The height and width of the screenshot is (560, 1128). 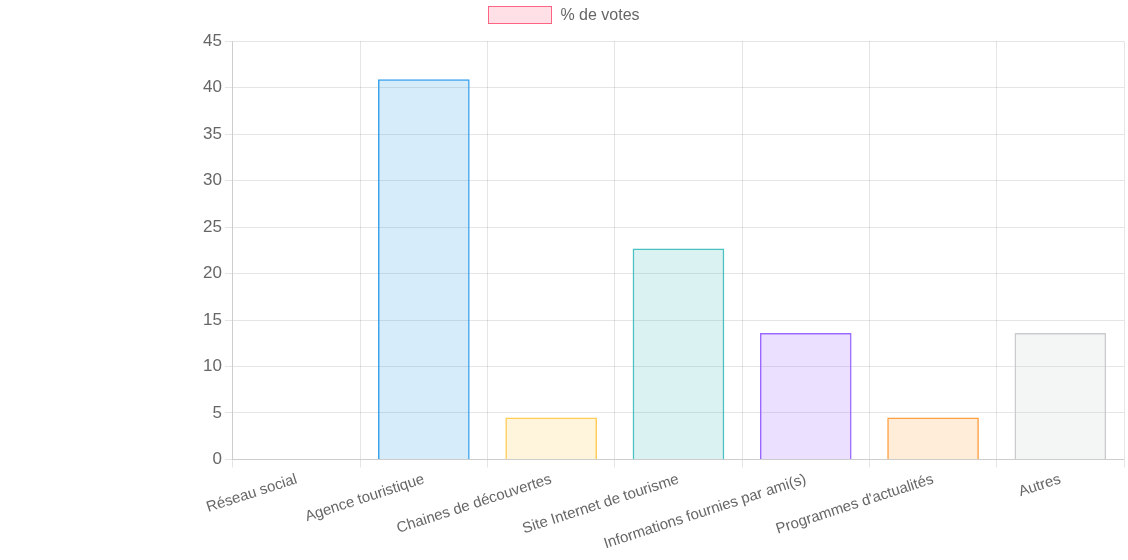 What do you see at coordinates (212, 133) in the screenshot?
I see `y-tick-label: 35` at bounding box center [212, 133].